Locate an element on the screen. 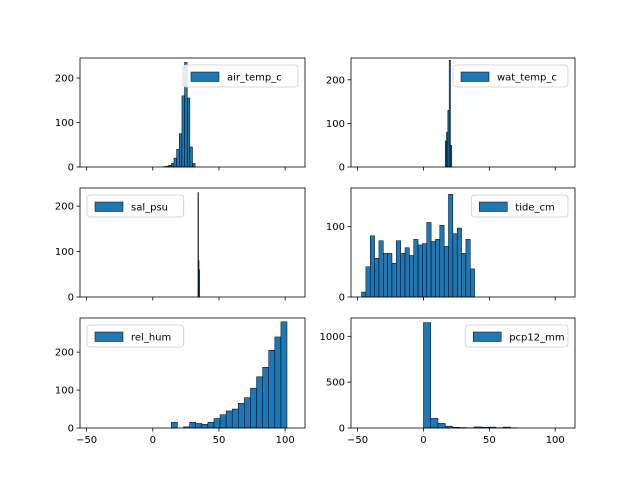 The height and width of the screenshot is (480, 640). subplot-tide_cm: 0 100 tide_cm is located at coordinates (451, 245).